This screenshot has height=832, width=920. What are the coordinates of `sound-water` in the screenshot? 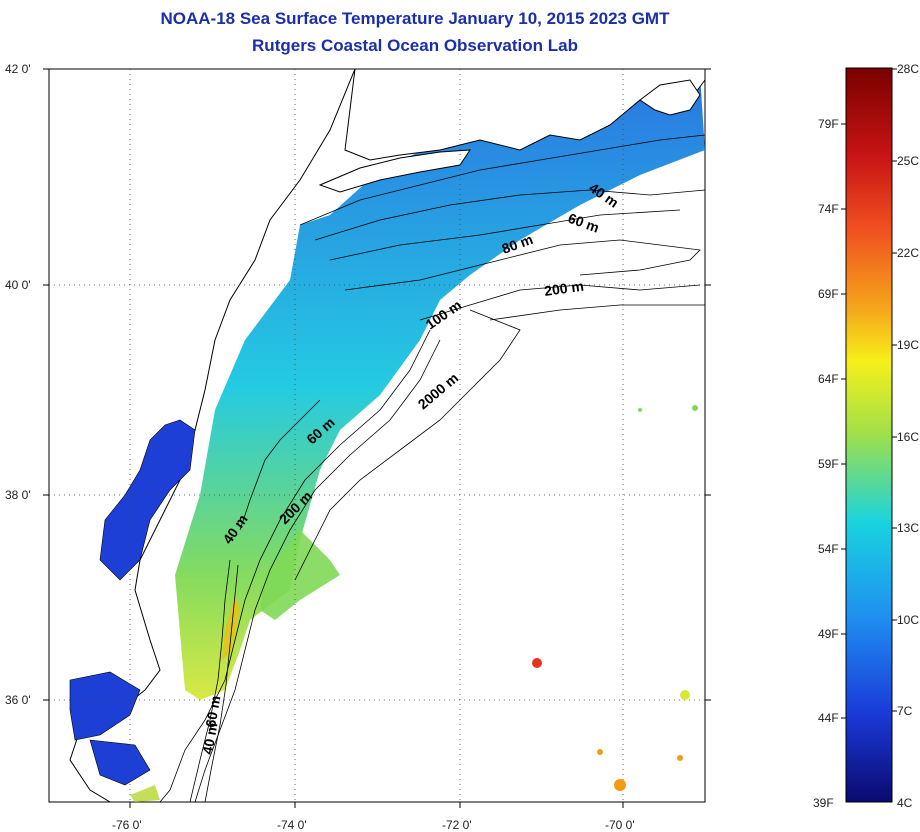 It's located at (105, 706).